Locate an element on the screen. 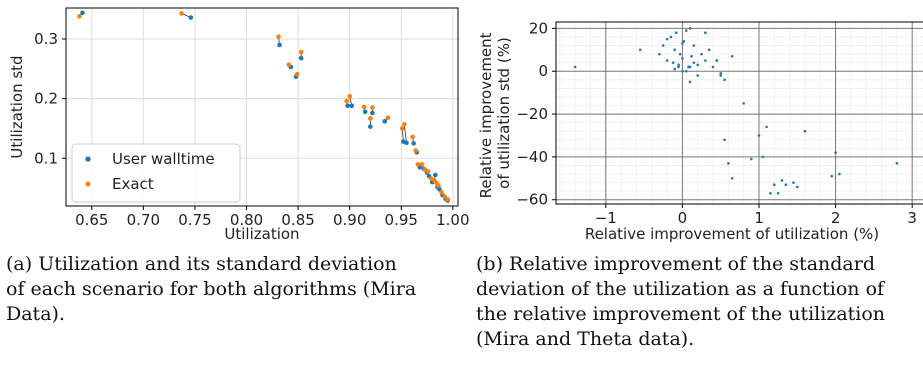 The height and width of the screenshot is (366, 923). chart-b-xlabel: Relative improvement of utilization (%) is located at coordinates (732, 234).